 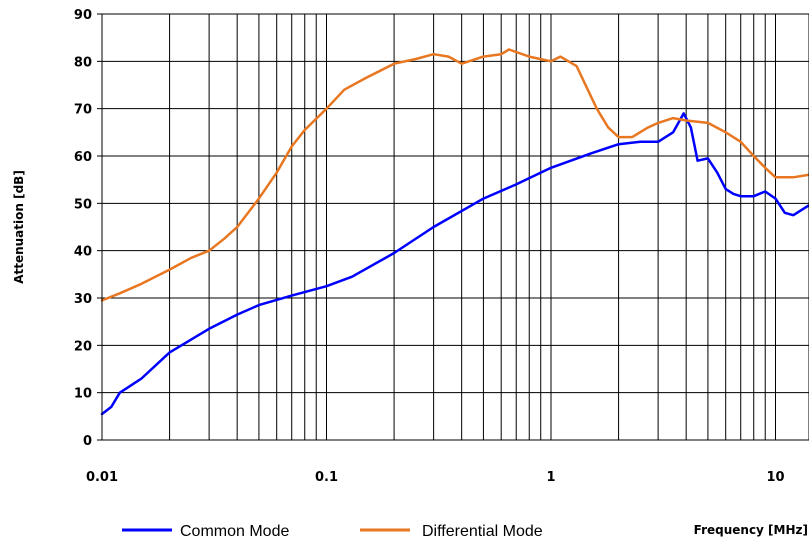 I want to click on y-tick-label: 90, so click(x=83, y=15).